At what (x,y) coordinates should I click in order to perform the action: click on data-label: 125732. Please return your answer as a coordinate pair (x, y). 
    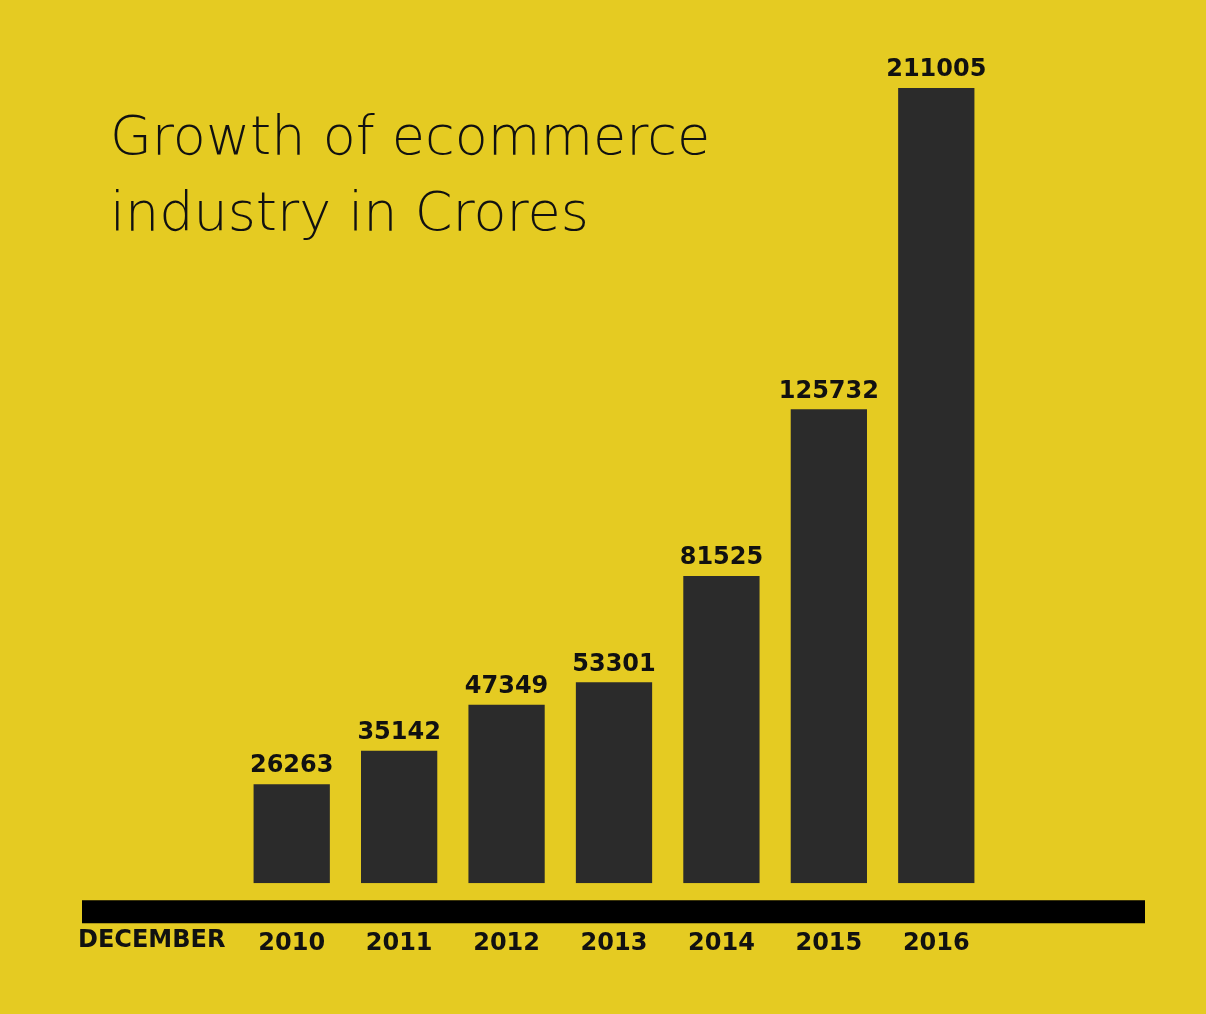
    Looking at the image, I should click on (828, 389).